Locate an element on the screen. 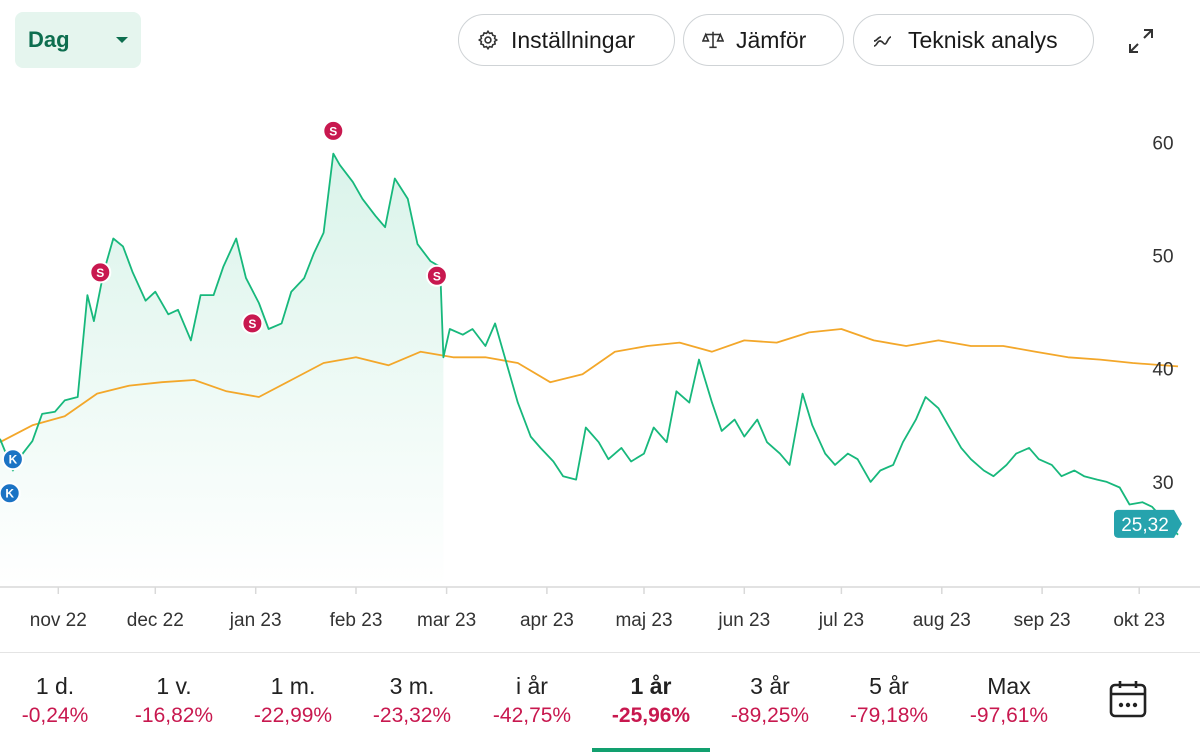 Image resolution: width=1200 pixels, height=754 pixels. resolution-dropdown: Dag is located at coordinates (78, 40).